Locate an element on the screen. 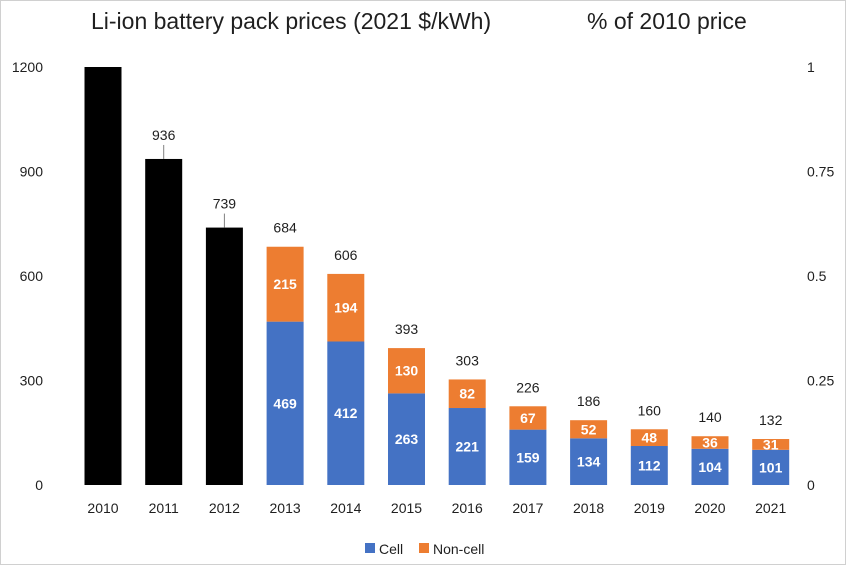 The image size is (846, 565). non-cell-value-label: 194 is located at coordinates (346, 308).